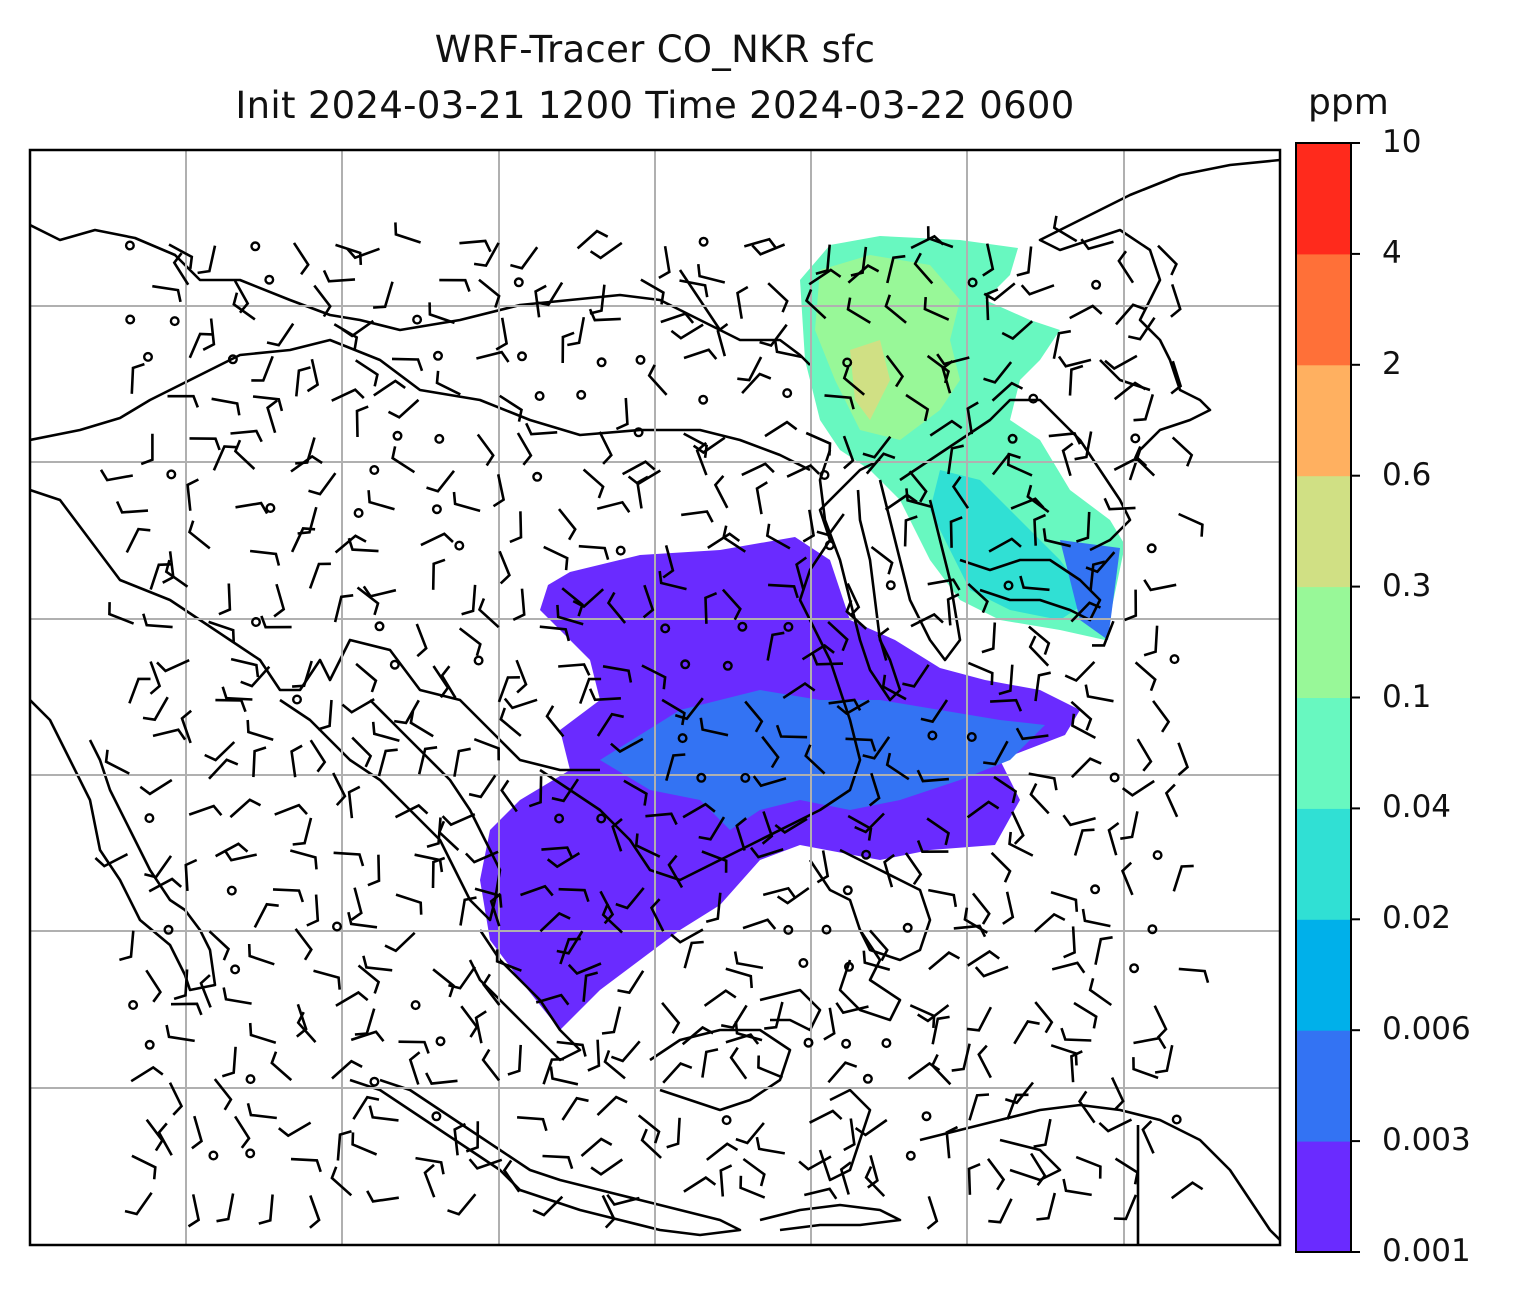 The height and width of the screenshot is (1306, 1528). What do you see at coordinates (822, 760) in the screenshot?
I see `plume-south-mid` at bounding box center [822, 760].